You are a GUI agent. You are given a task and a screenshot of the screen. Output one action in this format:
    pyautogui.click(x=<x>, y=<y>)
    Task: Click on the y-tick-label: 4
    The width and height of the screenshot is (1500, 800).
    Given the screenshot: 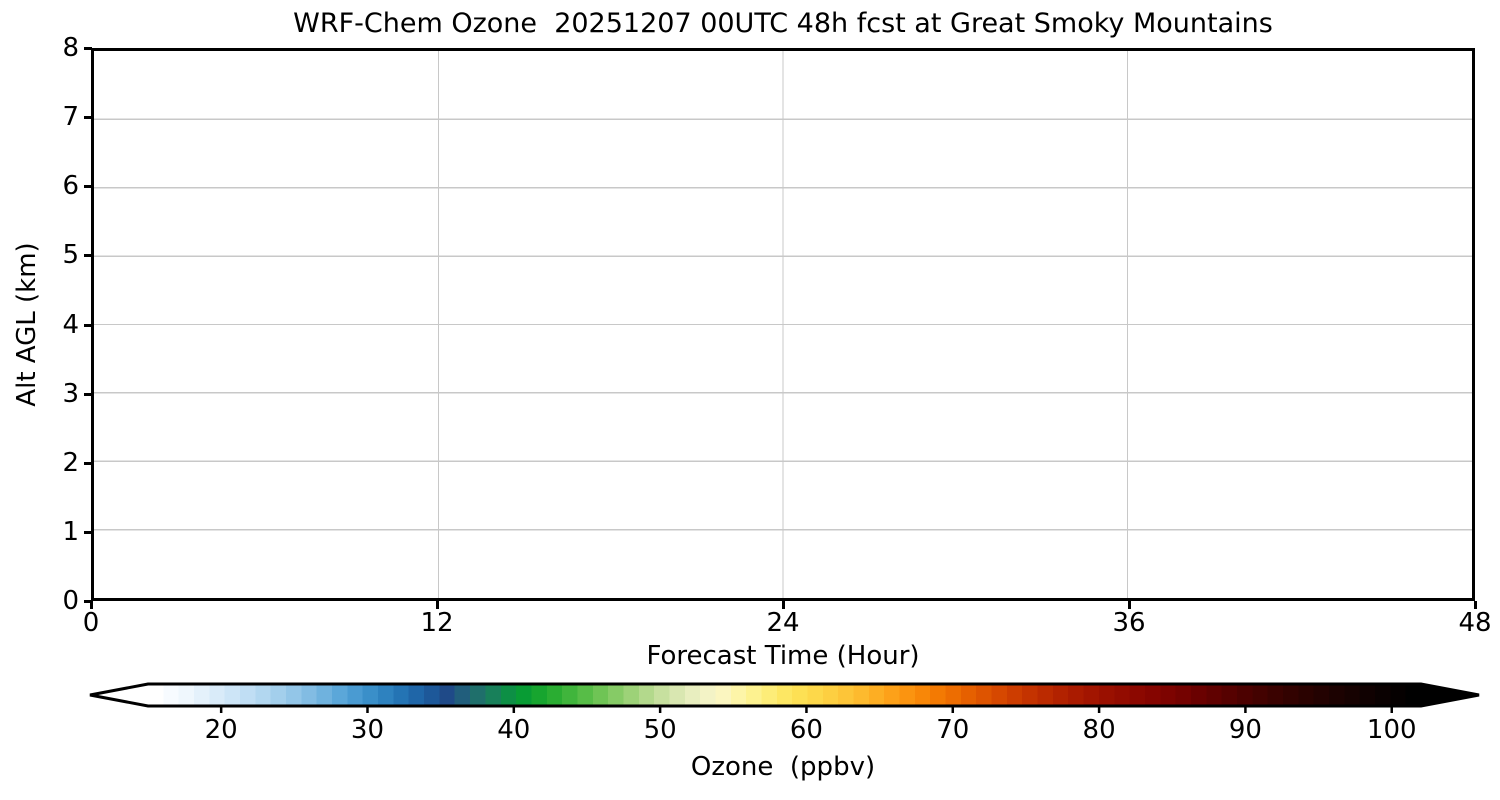 What is the action you would take?
    pyautogui.click(x=70, y=324)
    